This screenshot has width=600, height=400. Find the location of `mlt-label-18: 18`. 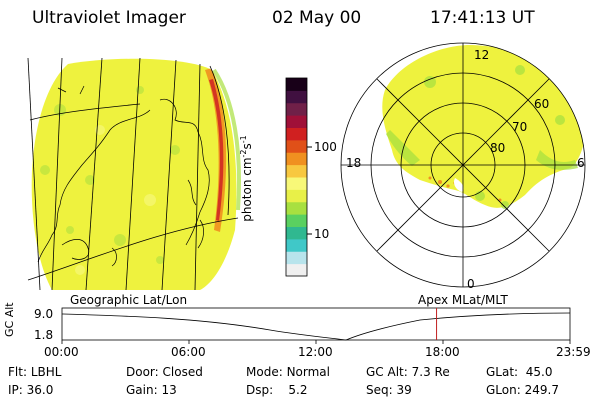

mlt-label-18: 18 is located at coordinates (354, 163).